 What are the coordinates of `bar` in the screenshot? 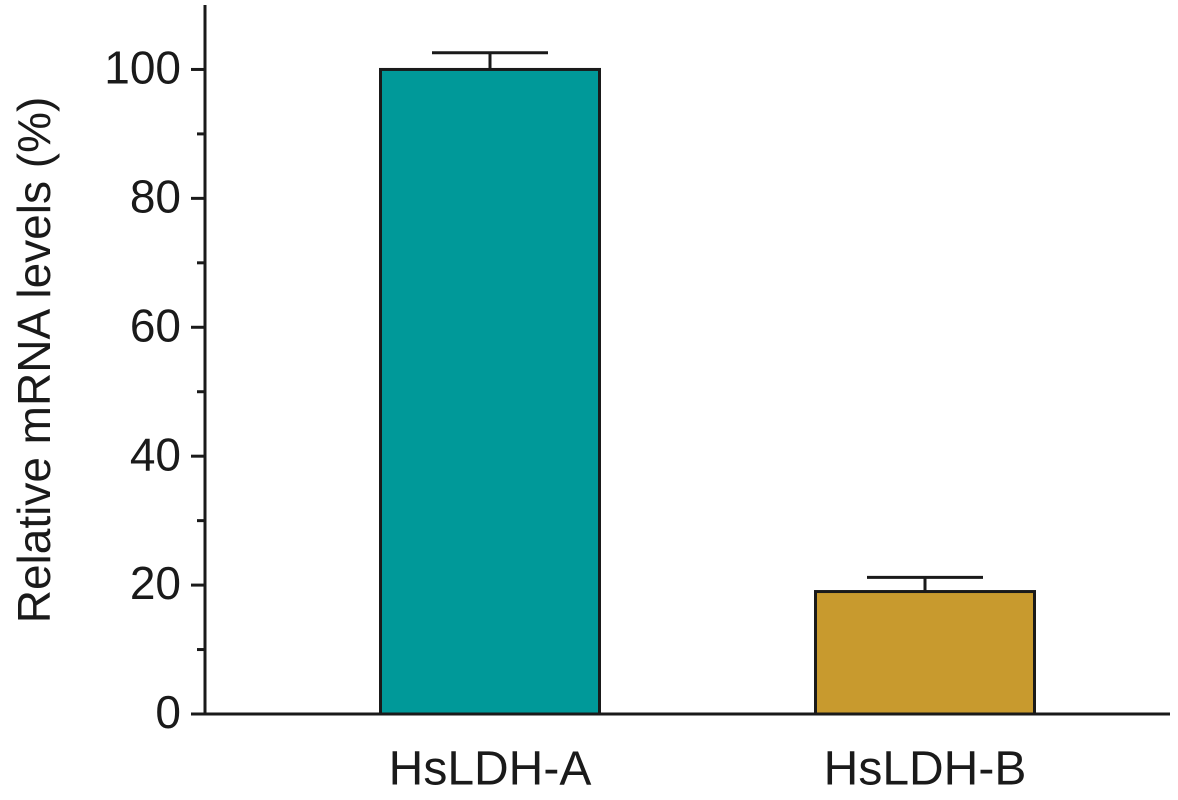 It's located at (925, 653).